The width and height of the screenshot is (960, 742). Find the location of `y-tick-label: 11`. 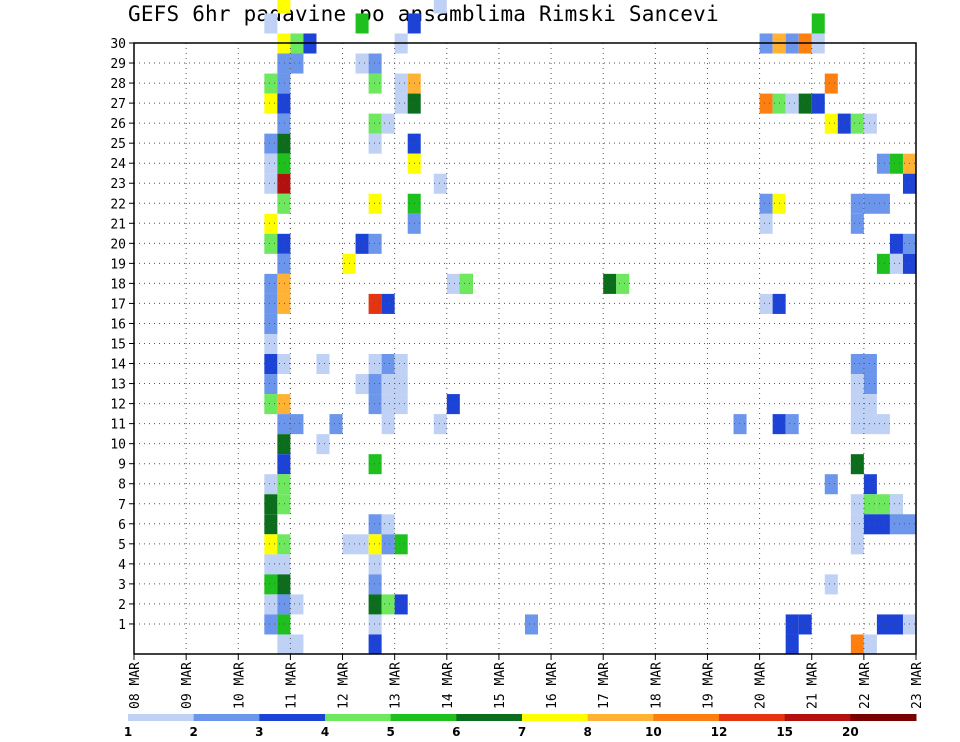

y-tick-label: 11 is located at coordinates (118, 425).